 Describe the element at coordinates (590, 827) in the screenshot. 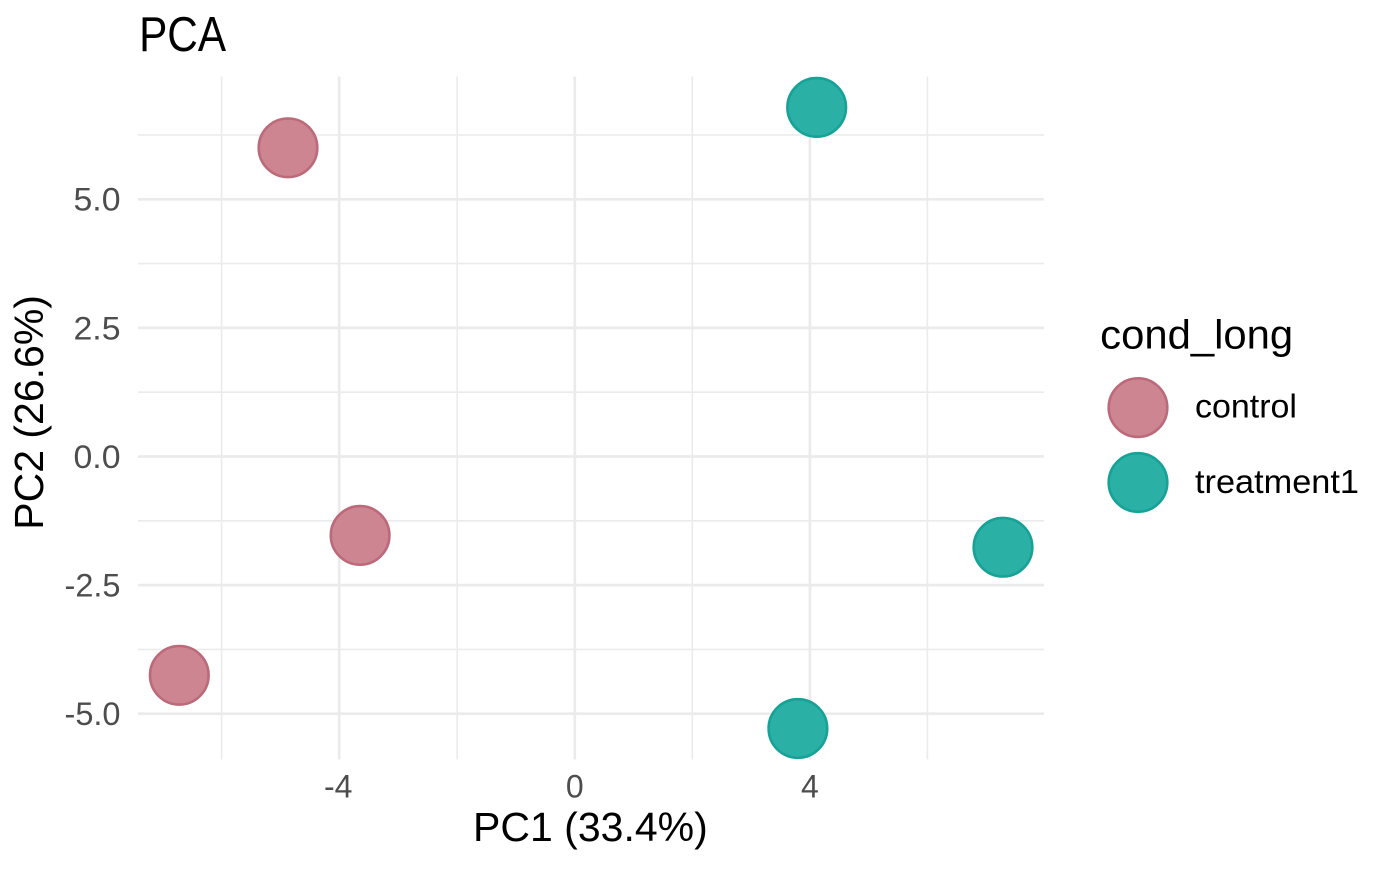

I see `svg-text: PC1 (33.4%)` at that location.